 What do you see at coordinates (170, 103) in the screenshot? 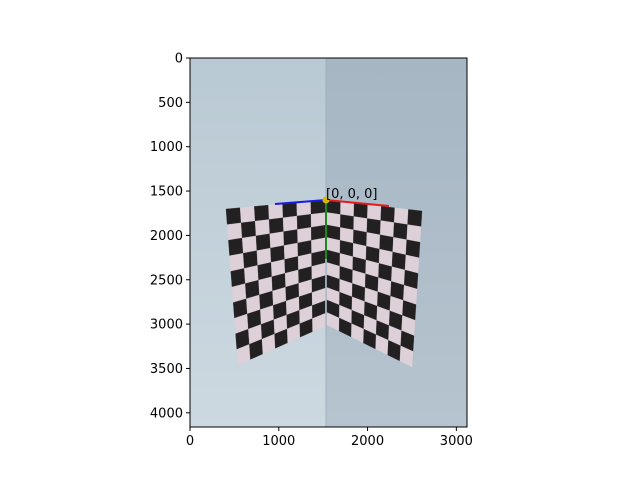
I see `y-tick-label: 500` at bounding box center [170, 103].